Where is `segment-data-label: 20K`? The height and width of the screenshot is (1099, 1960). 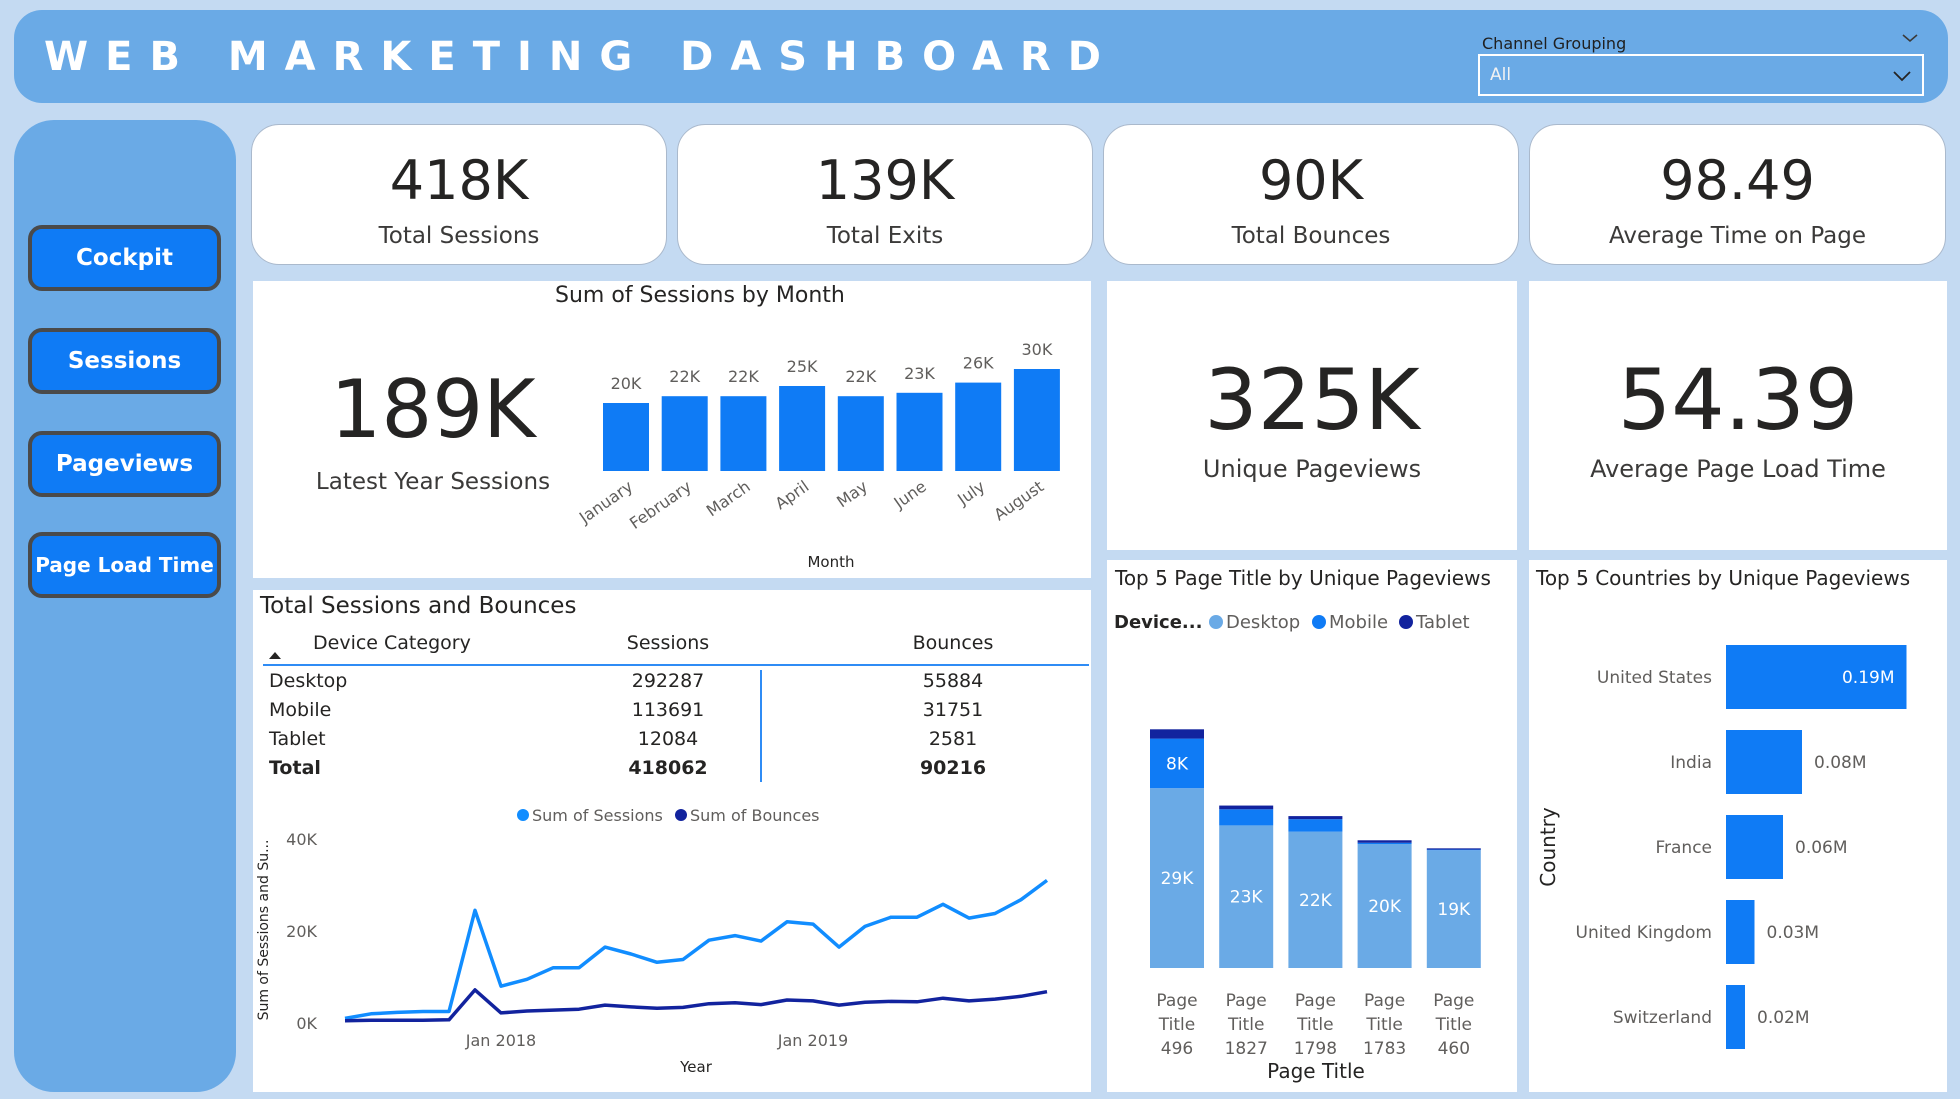
segment-data-label: 20K is located at coordinates (1385, 907).